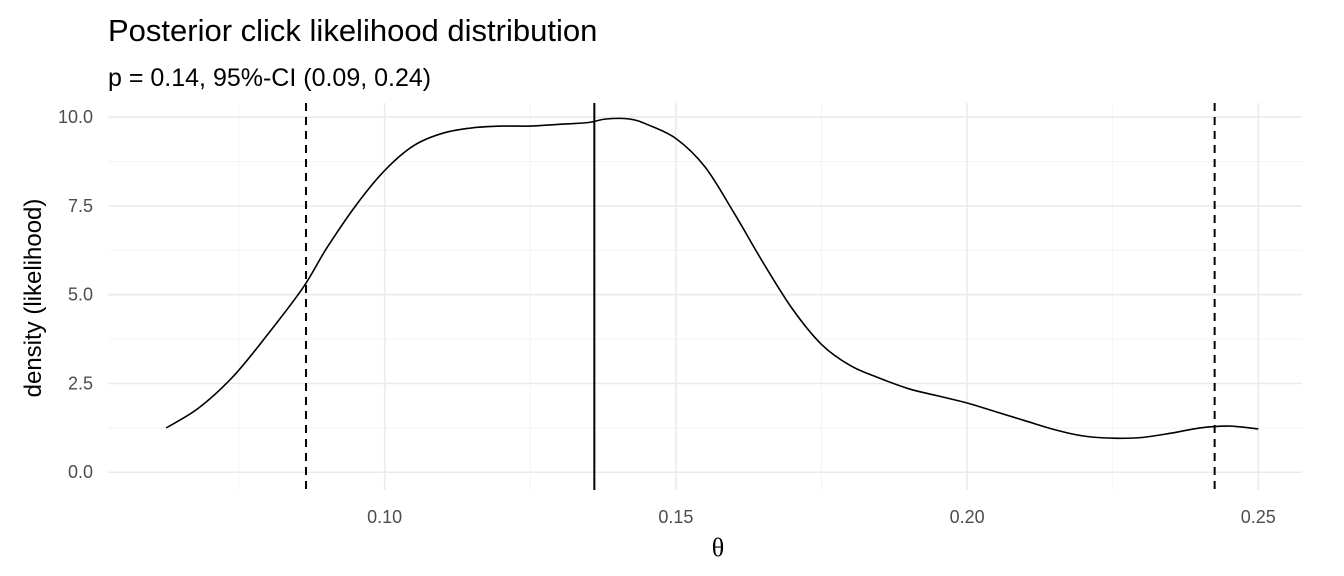  What do you see at coordinates (675, 517) in the screenshot?
I see `x-tick-label: 0.15` at bounding box center [675, 517].